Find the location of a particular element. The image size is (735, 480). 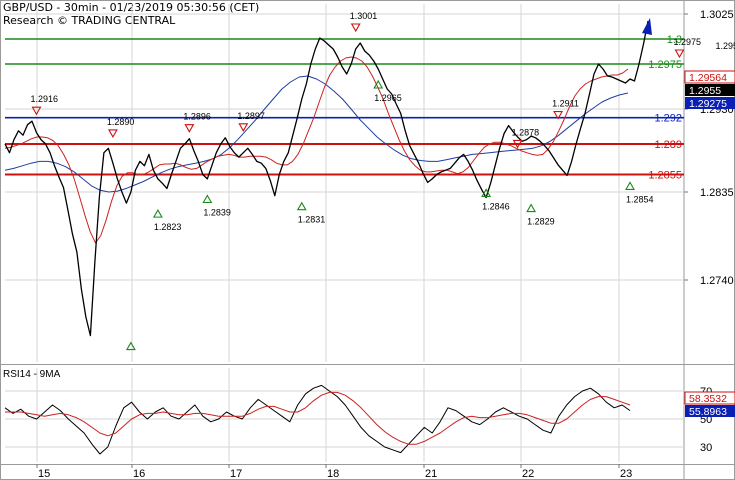

x-tick-label: 21 is located at coordinates (431, 474).